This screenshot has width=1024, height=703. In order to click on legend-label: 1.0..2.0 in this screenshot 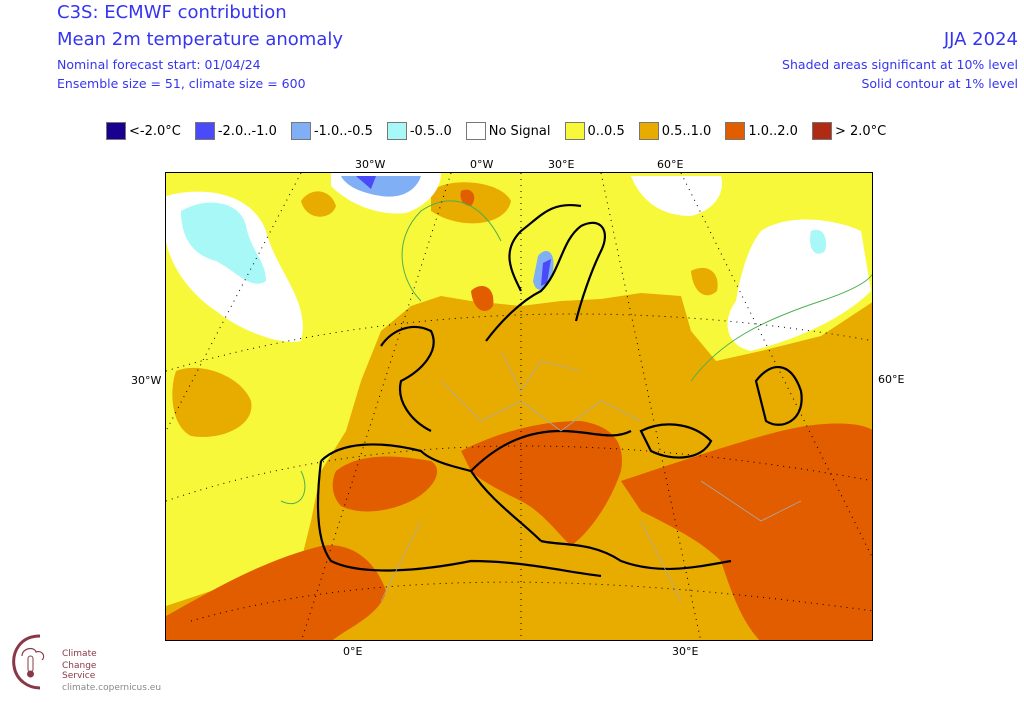, I will do `click(773, 131)`.